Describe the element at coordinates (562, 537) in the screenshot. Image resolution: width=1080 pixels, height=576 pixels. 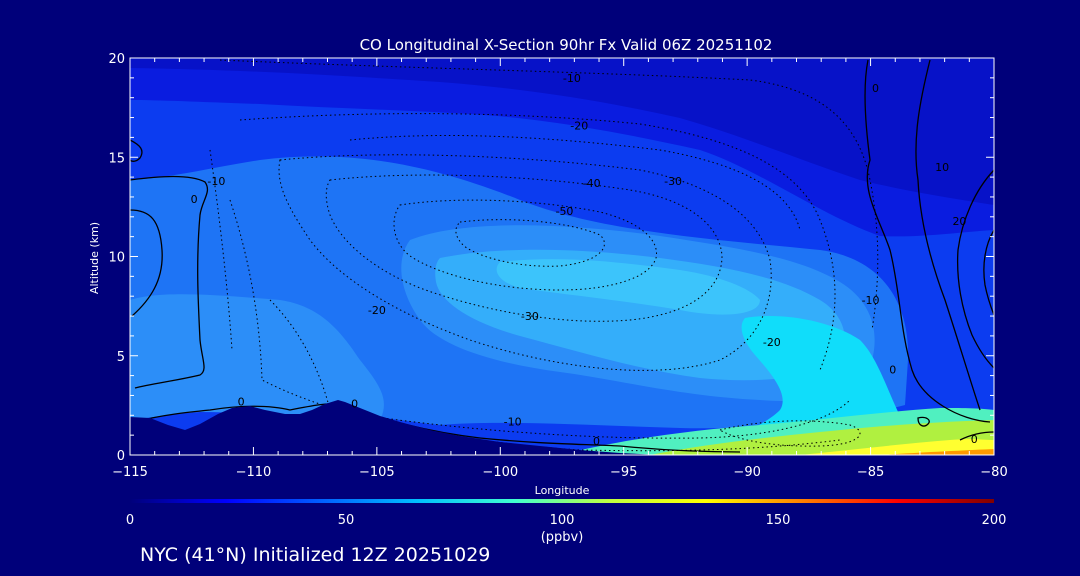
I see `colorbar-units: (ppbv)` at that location.